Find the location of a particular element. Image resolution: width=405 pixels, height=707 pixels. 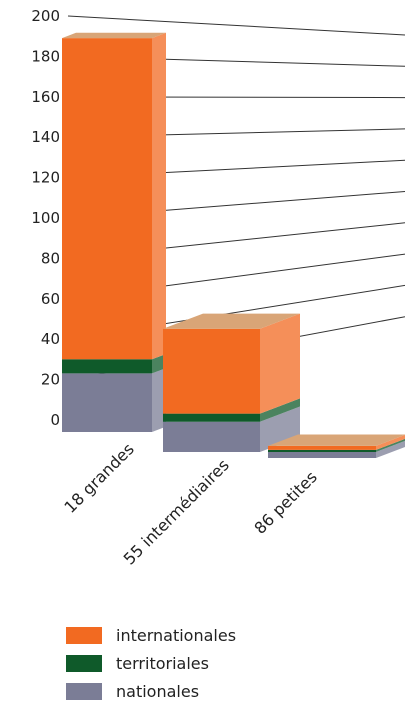

legend-item-territoriales: territoriales is located at coordinates (137, 663).